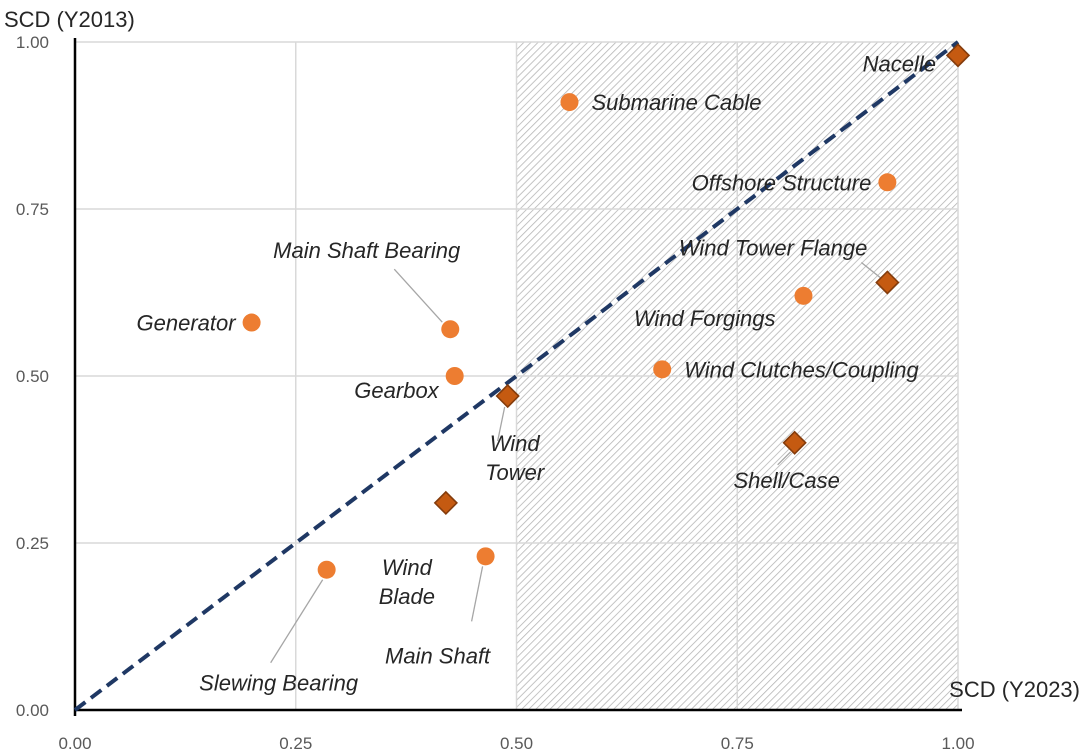 The image size is (1085, 753). What do you see at coordinates (74, 743) in the screenshot?
I see `x-tick-label: 0.00` at bounding box center [74, 743].